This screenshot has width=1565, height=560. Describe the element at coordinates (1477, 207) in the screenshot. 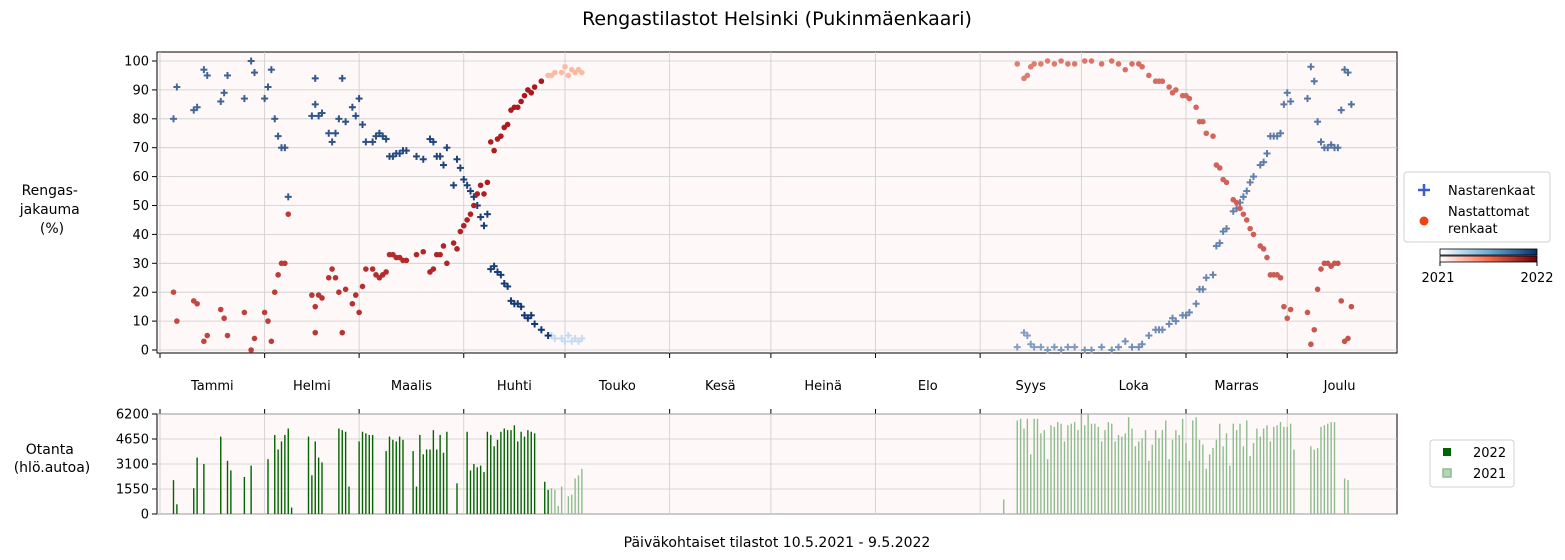

I see `legend-top: Nastarenkaat Nastattomat renkaat` at that location.